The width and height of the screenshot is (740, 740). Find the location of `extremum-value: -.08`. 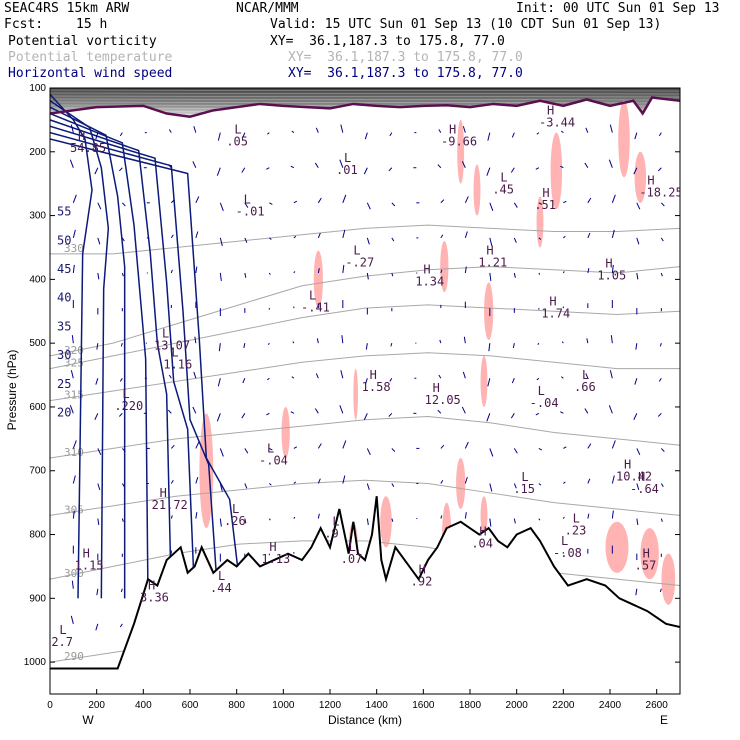

extremum-value: -.08 is located at coordinates (567, 553).